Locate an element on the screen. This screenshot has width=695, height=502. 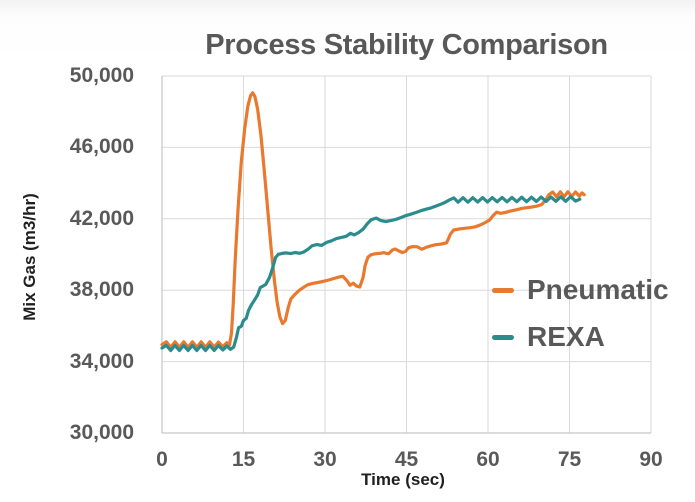
x-tick-label: 30 is located at coordinates (325, 459).